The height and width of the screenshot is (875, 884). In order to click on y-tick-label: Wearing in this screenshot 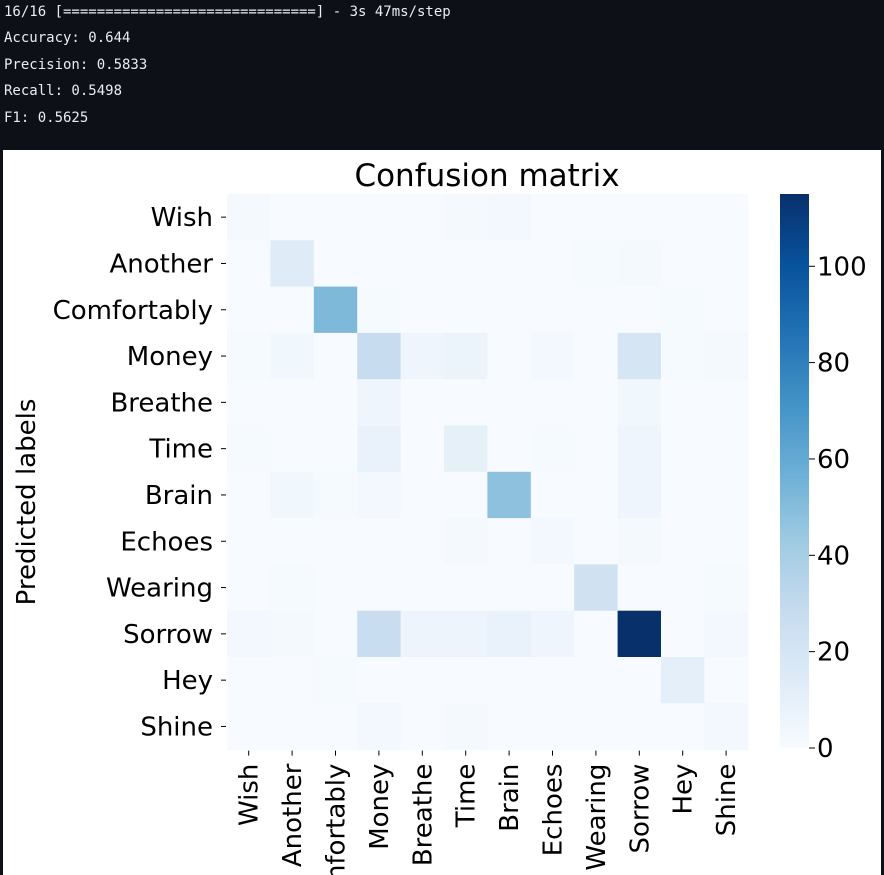, I will do `click(159, 589)`.